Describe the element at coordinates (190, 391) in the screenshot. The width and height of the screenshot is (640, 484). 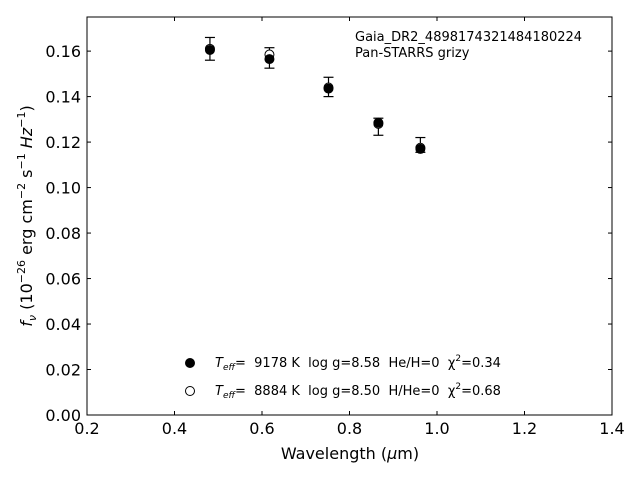
I see `legend-marker-open` at that location.